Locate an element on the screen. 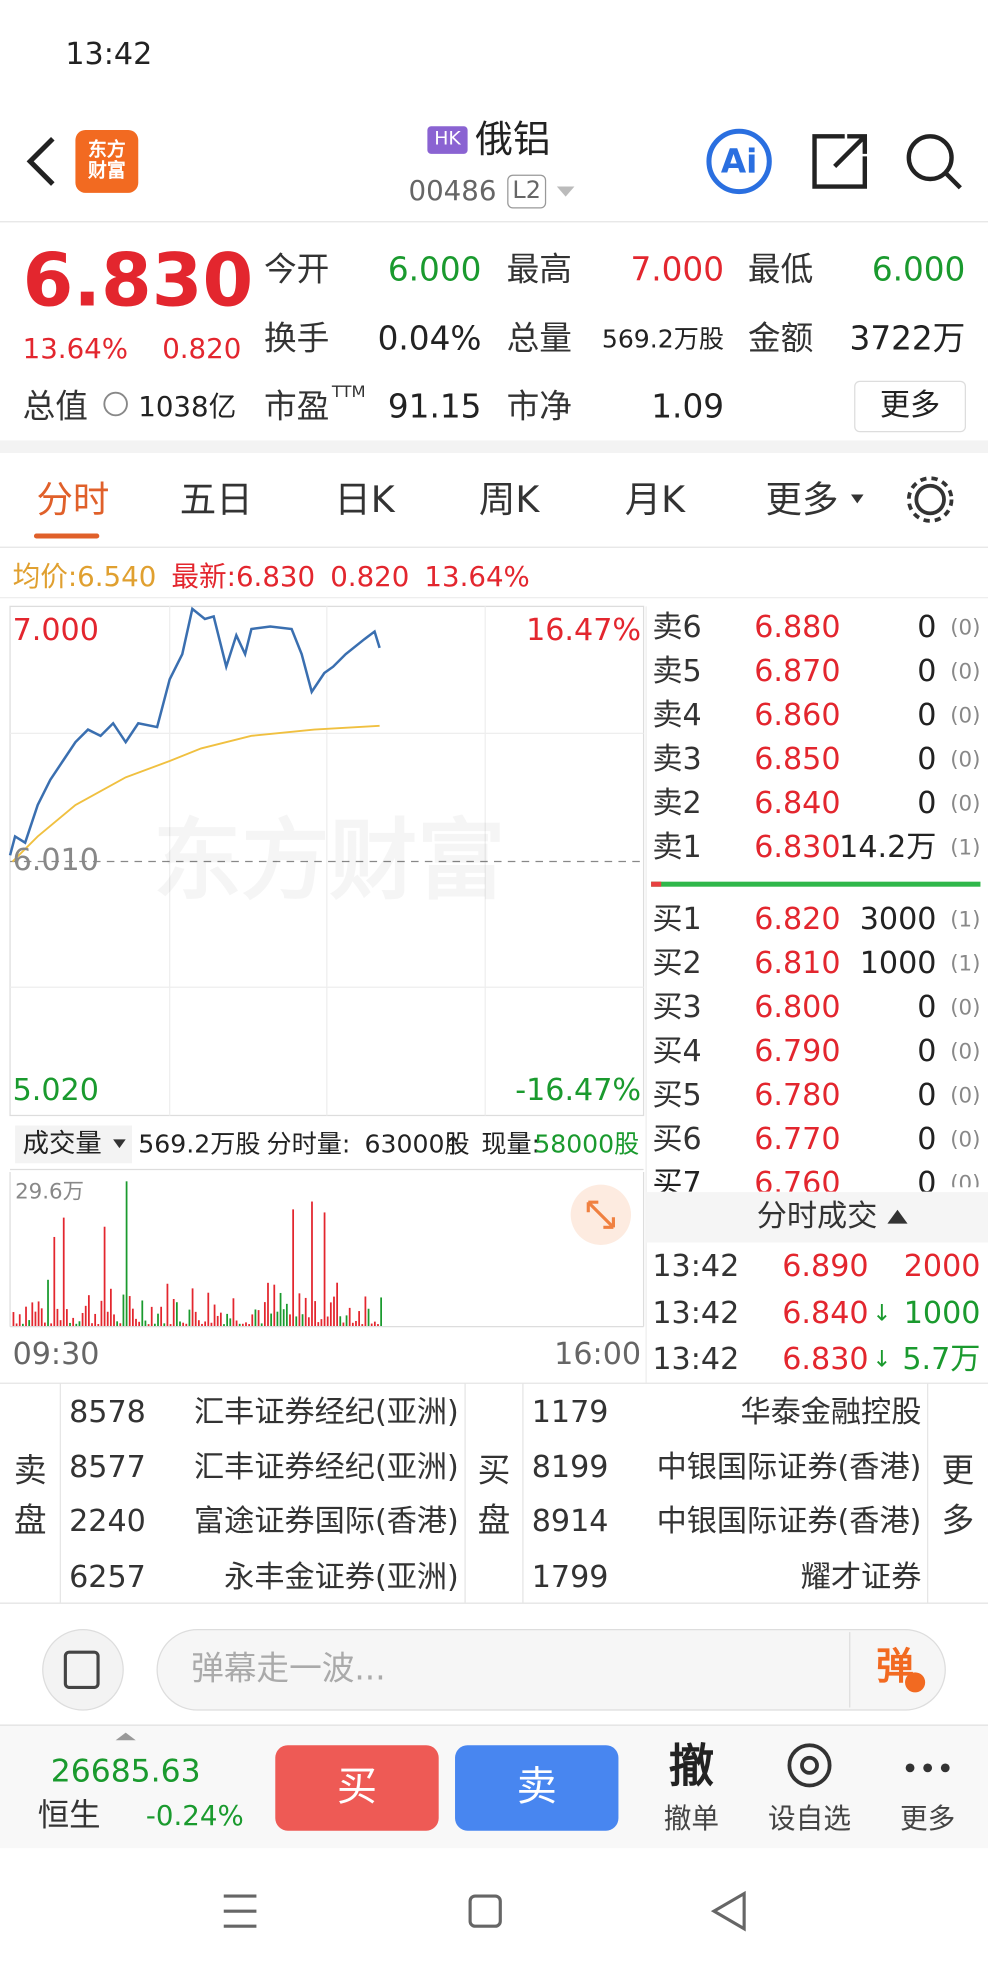 The height and width of the screenshot is (1972, 988). tick-price: 6.830 is located at coordinates (825, 1359).